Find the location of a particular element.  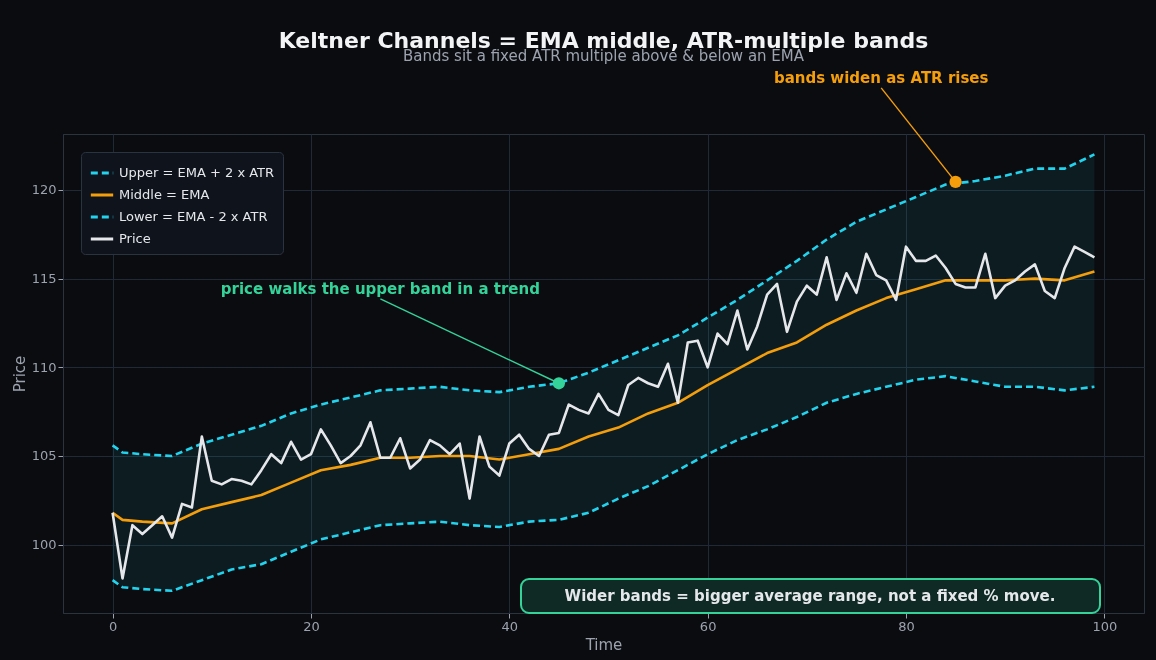

legend-label: Price is located at coordinates (135, 238).